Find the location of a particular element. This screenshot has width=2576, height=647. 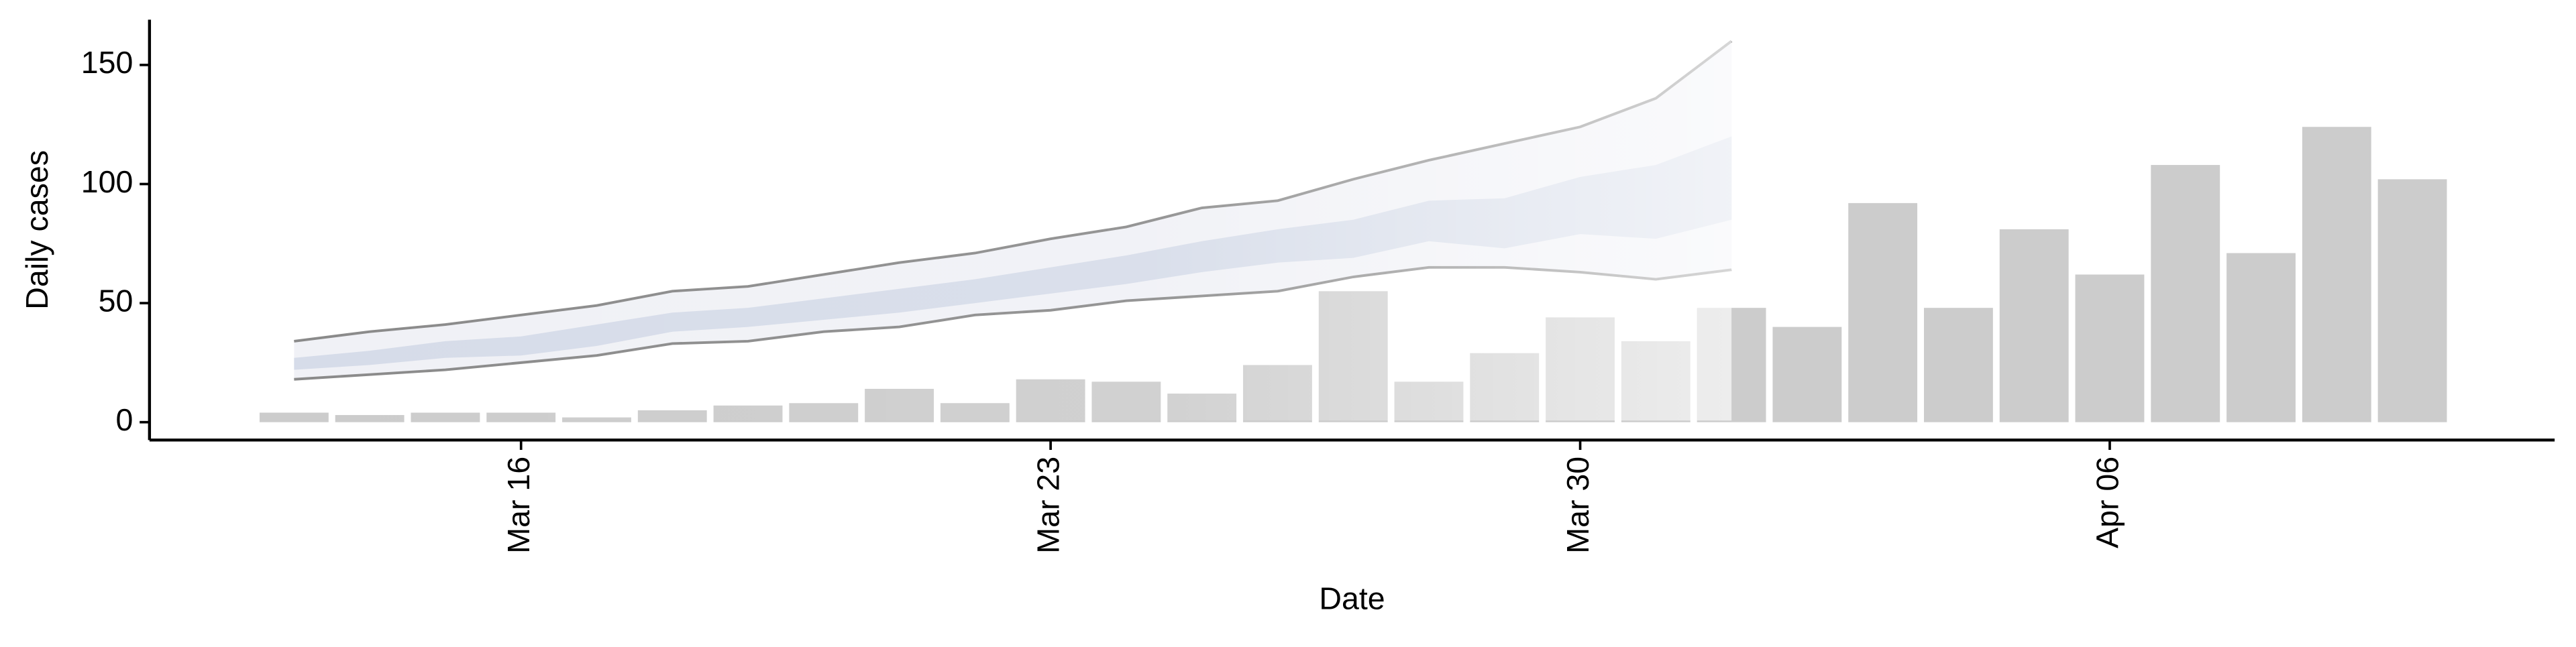

x-tick-label: Mar 23 is located at coordinates (1047, 505).